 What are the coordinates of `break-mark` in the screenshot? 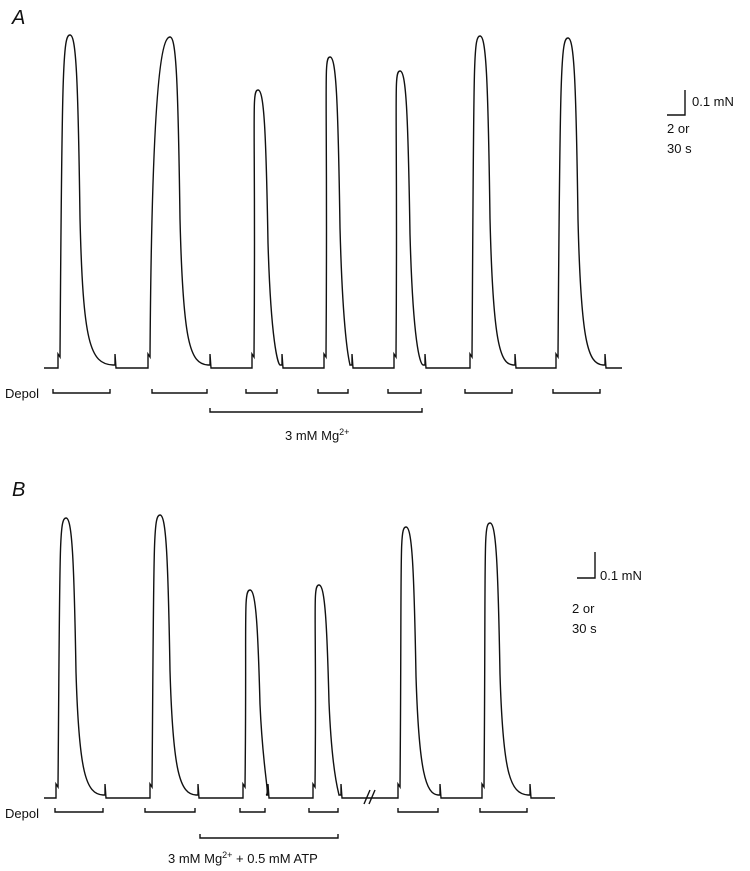 It's located at (369, 797).